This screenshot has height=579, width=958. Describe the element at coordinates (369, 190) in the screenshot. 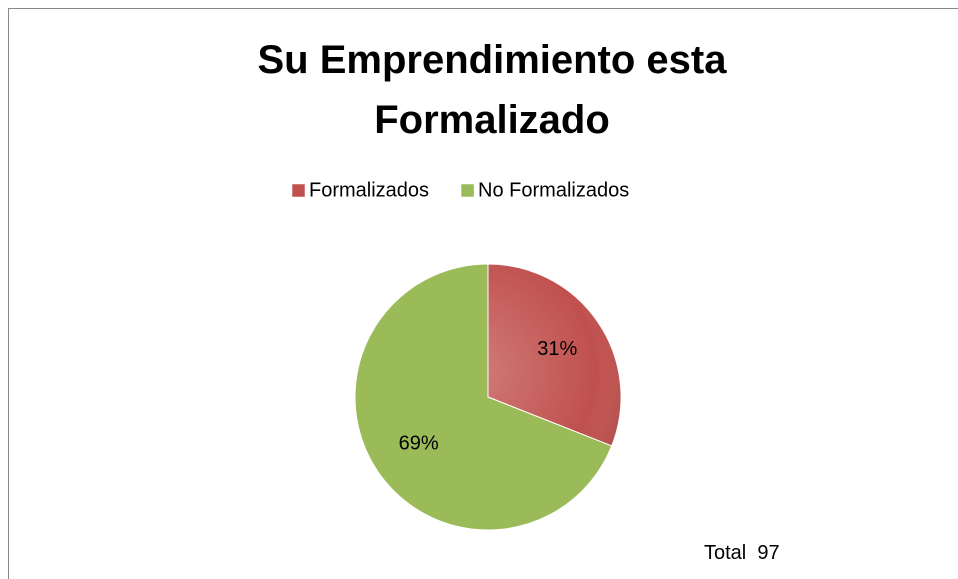

I see `legend-label: Formalizados` at that location.